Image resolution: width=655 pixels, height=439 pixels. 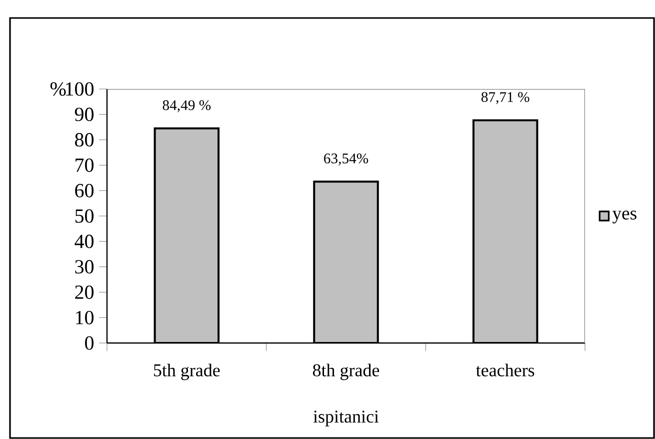 What do you see at coordinates (58, 89) in the screenshot?
I see `y-axis-title: %` at bounding box center [58, 89].